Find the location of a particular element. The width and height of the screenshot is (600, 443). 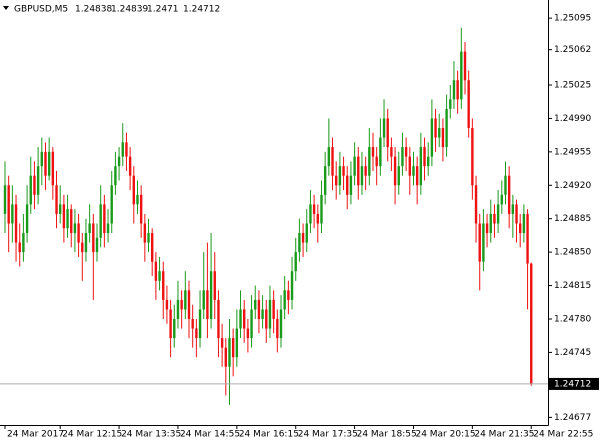

y-tick-label: 1.25025 is located at coordinates (572, 86).